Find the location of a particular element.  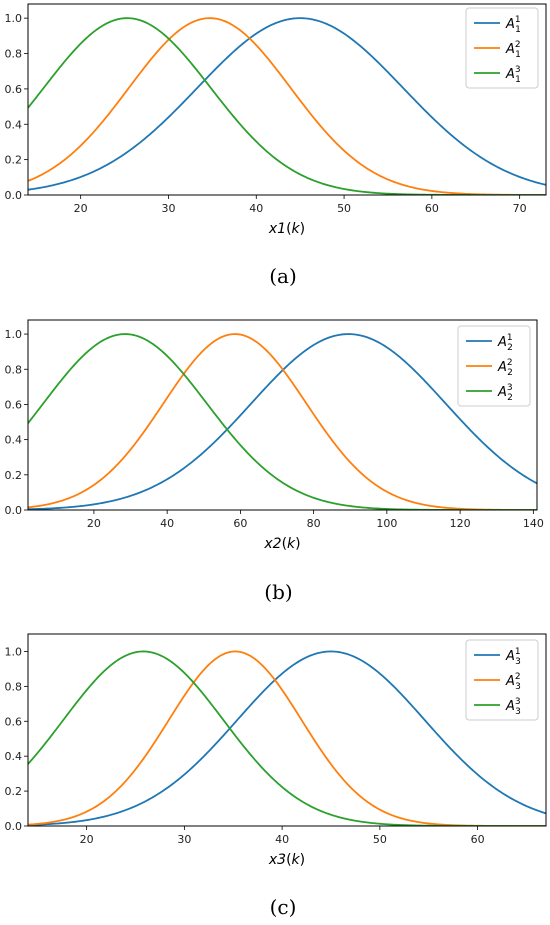

legend-label: A3 1 is located at coordinates (513, 75).